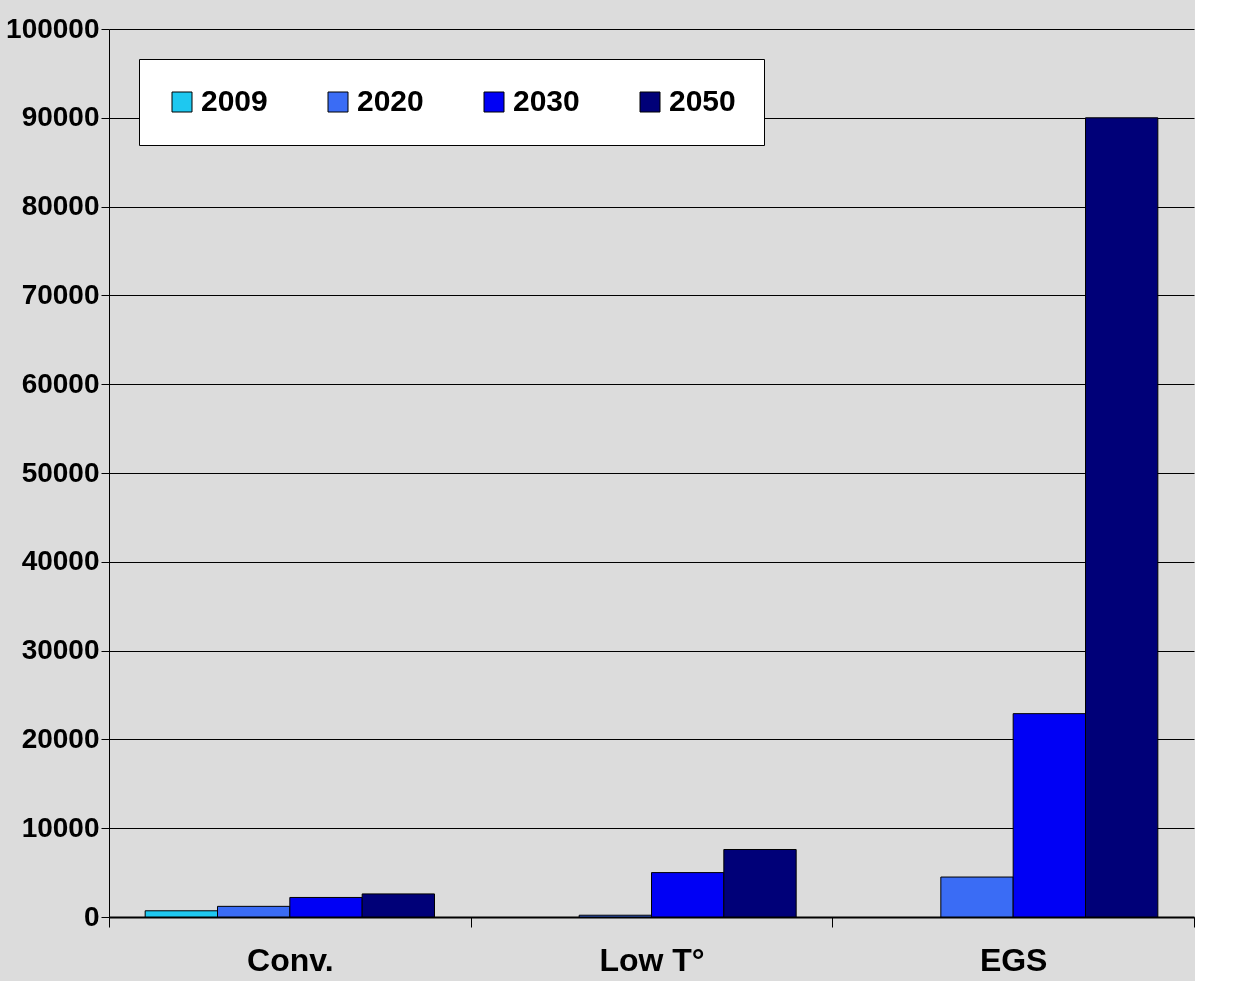 The image size is (1248, 981). What do you see at coordinates (60, 383) in the screenshot?
I see `y-tick-label: 60000` at bounding box center [60, 383].